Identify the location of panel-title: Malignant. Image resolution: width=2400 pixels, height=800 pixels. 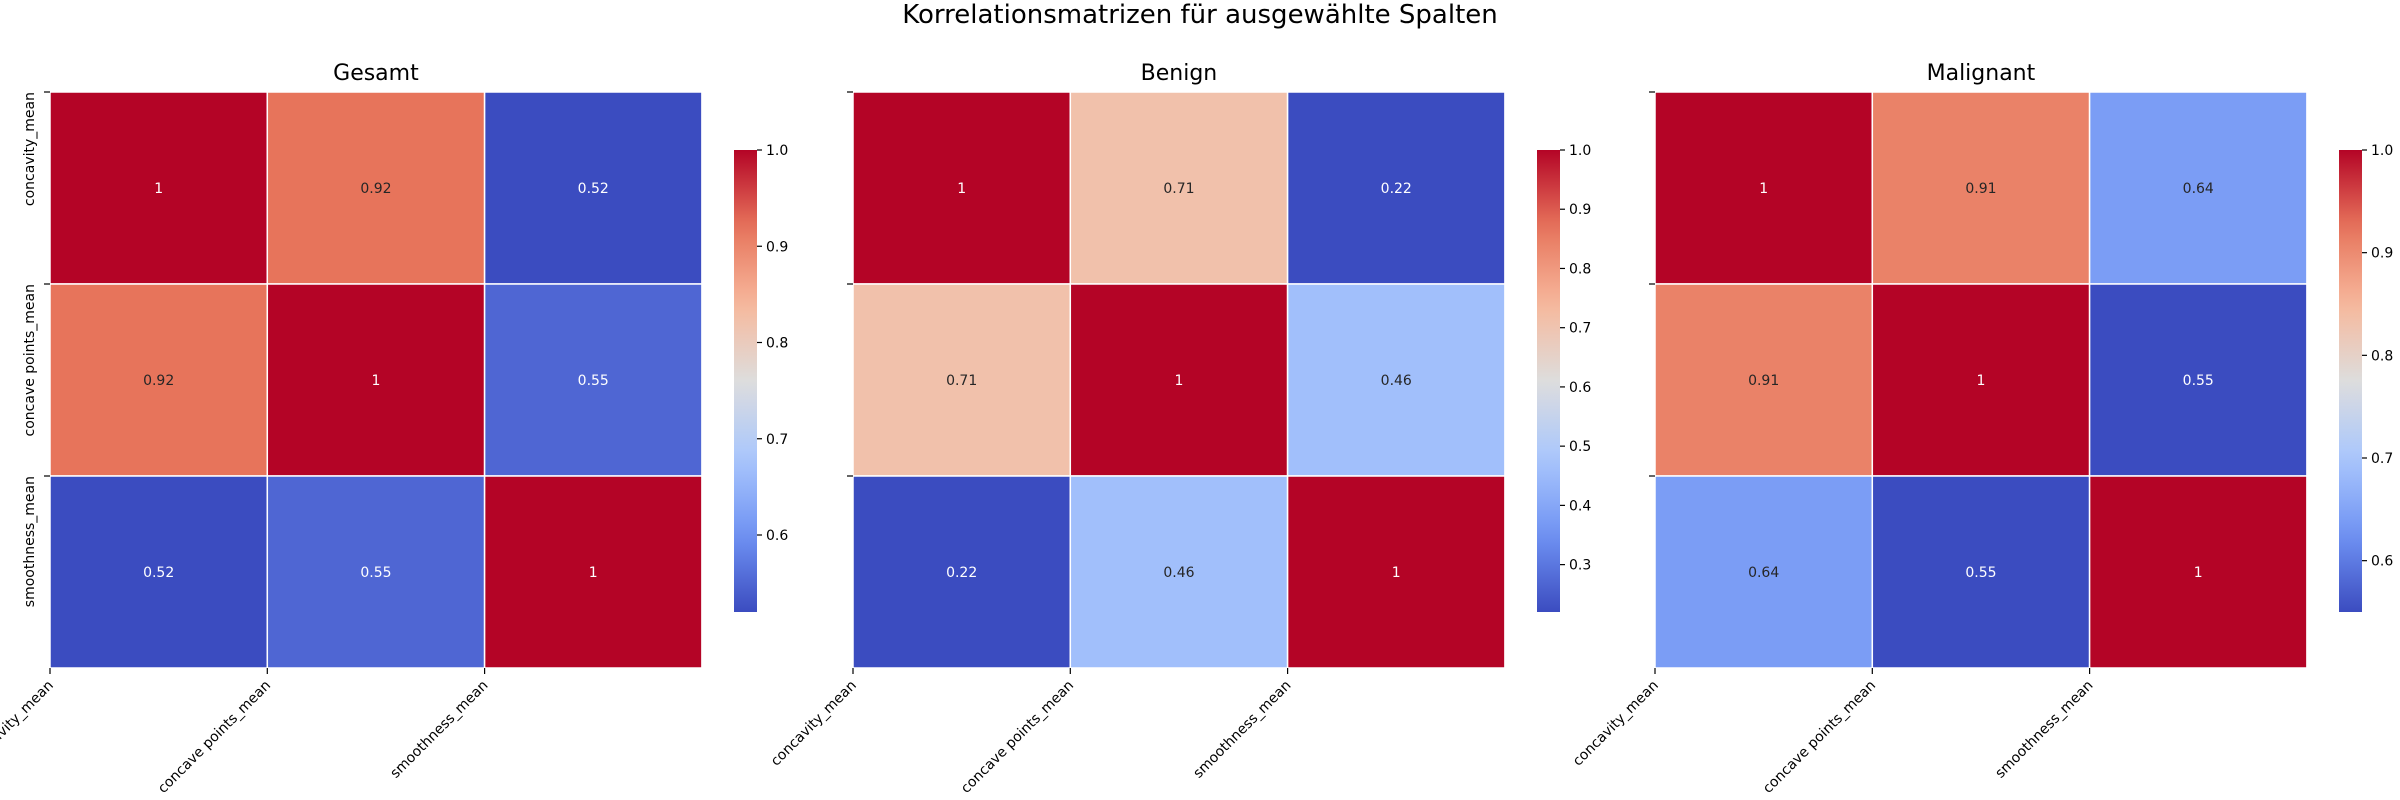
(1981, 73).